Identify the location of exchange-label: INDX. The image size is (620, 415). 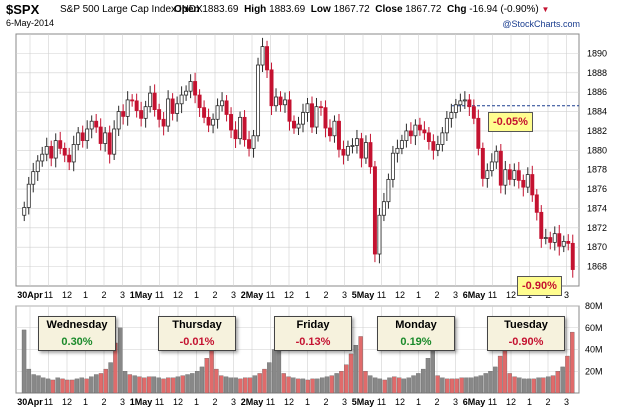
(190, 9).